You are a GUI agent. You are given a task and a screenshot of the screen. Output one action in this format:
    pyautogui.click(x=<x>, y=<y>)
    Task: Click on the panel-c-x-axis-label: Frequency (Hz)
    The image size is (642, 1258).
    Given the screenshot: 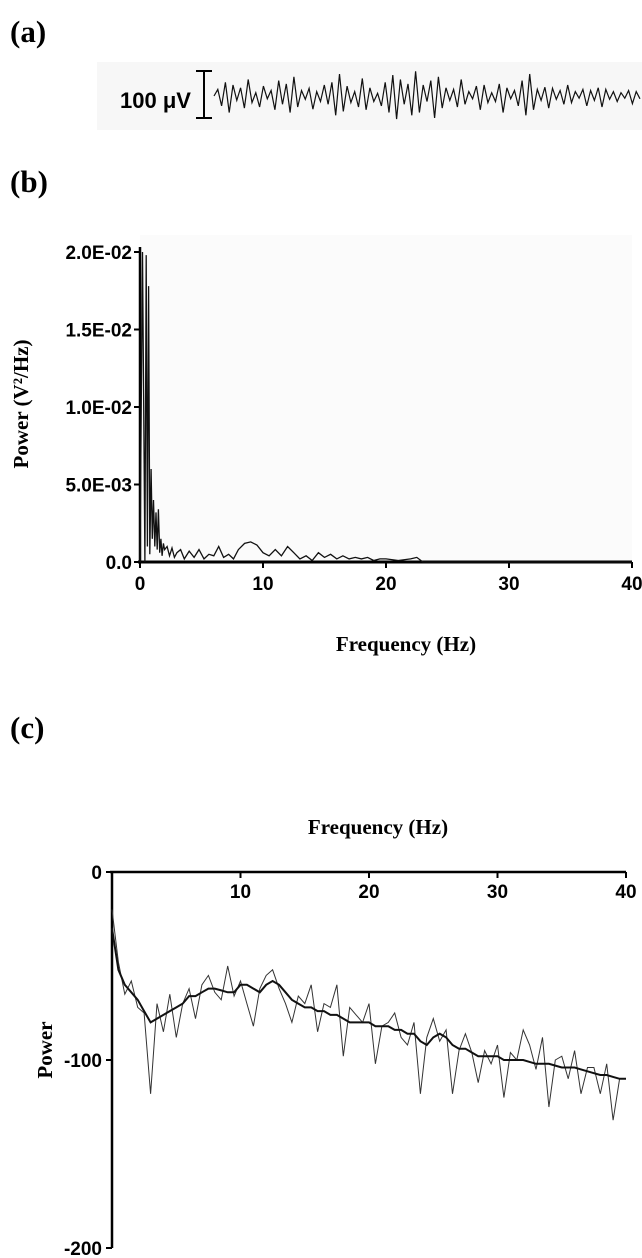 What is the action you would take?
    pyautogui.click(x=378, y=827)
    